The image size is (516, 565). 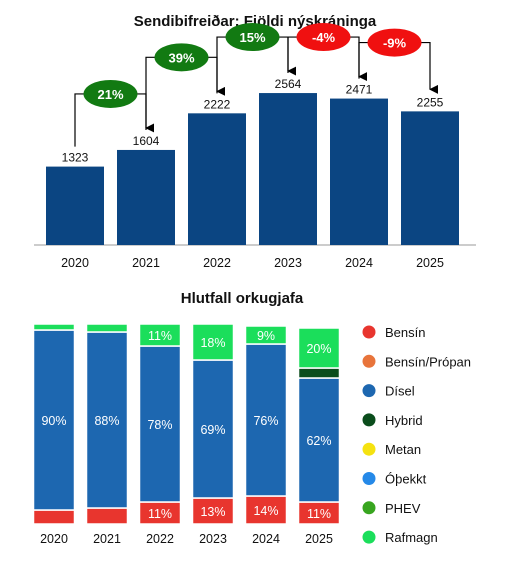 I want to click on segment-label: 62%, so click(x=318, y=441).